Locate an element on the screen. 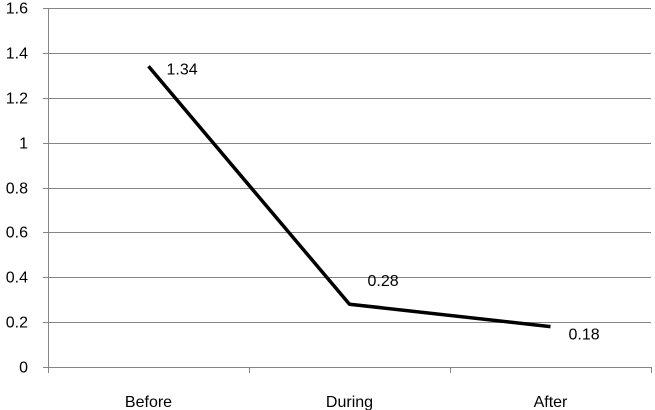 This screenshot has height=410, width=655. data-label: 1.34 is located at coordinates (182, 69).